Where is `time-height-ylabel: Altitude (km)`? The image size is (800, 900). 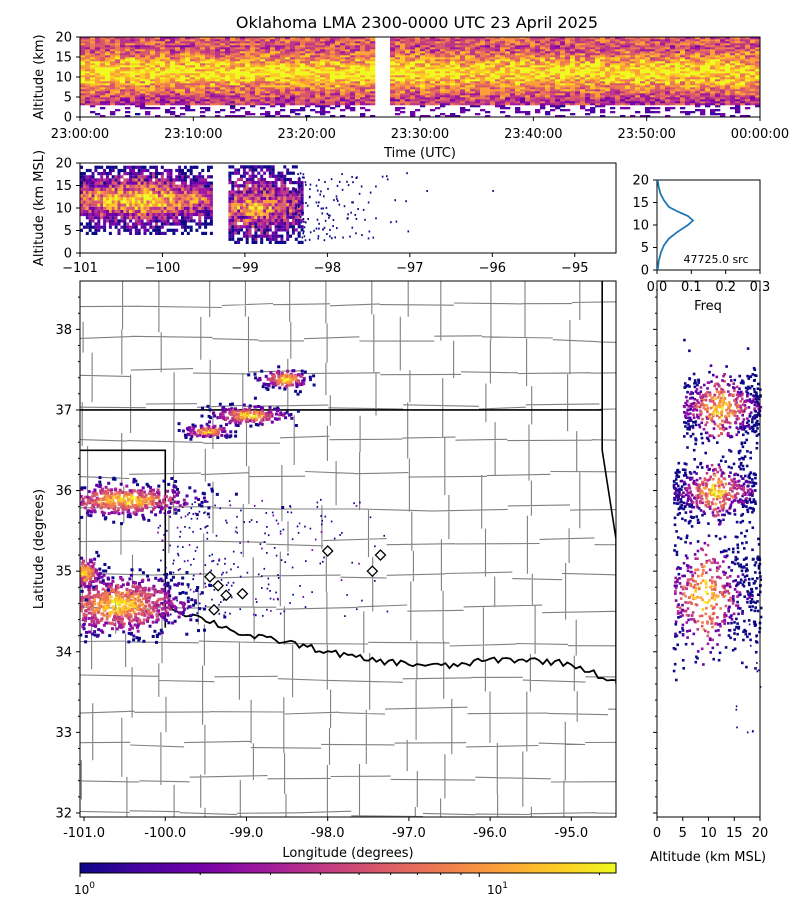 time-height-ylabel: Altitude (km) is located at coordinates (39, 76).